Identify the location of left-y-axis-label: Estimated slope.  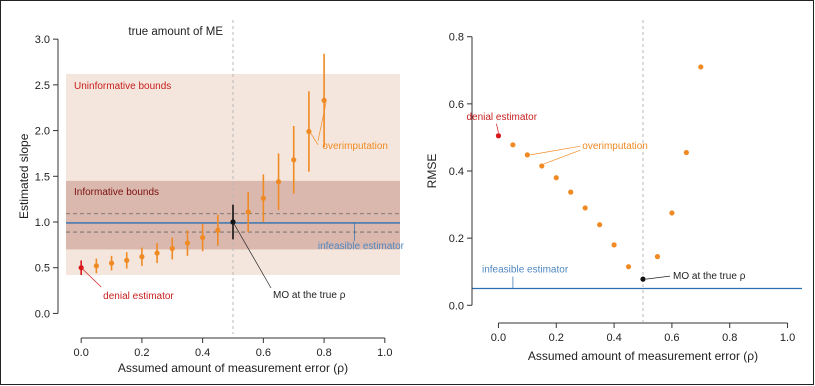
(24, 176).